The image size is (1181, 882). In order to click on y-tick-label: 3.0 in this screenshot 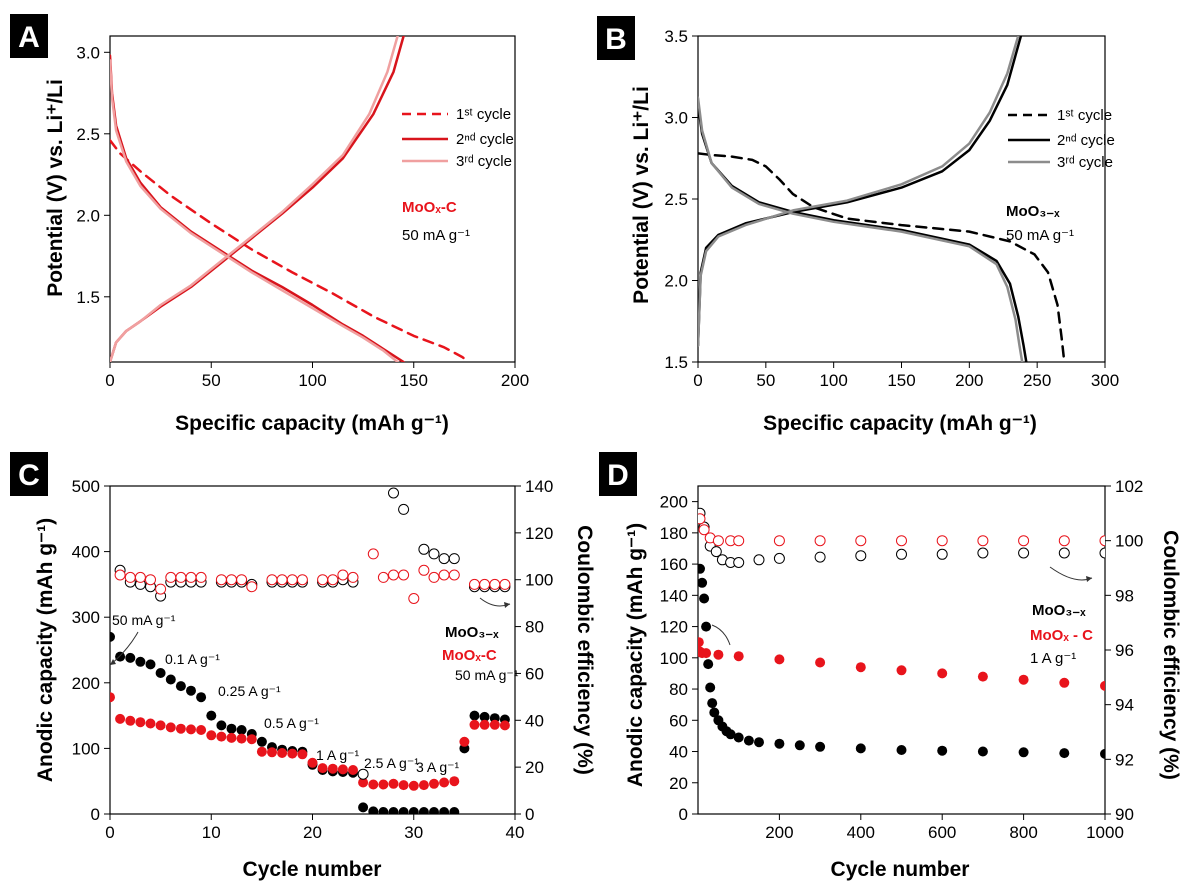, I will do `click(676, 118)`.